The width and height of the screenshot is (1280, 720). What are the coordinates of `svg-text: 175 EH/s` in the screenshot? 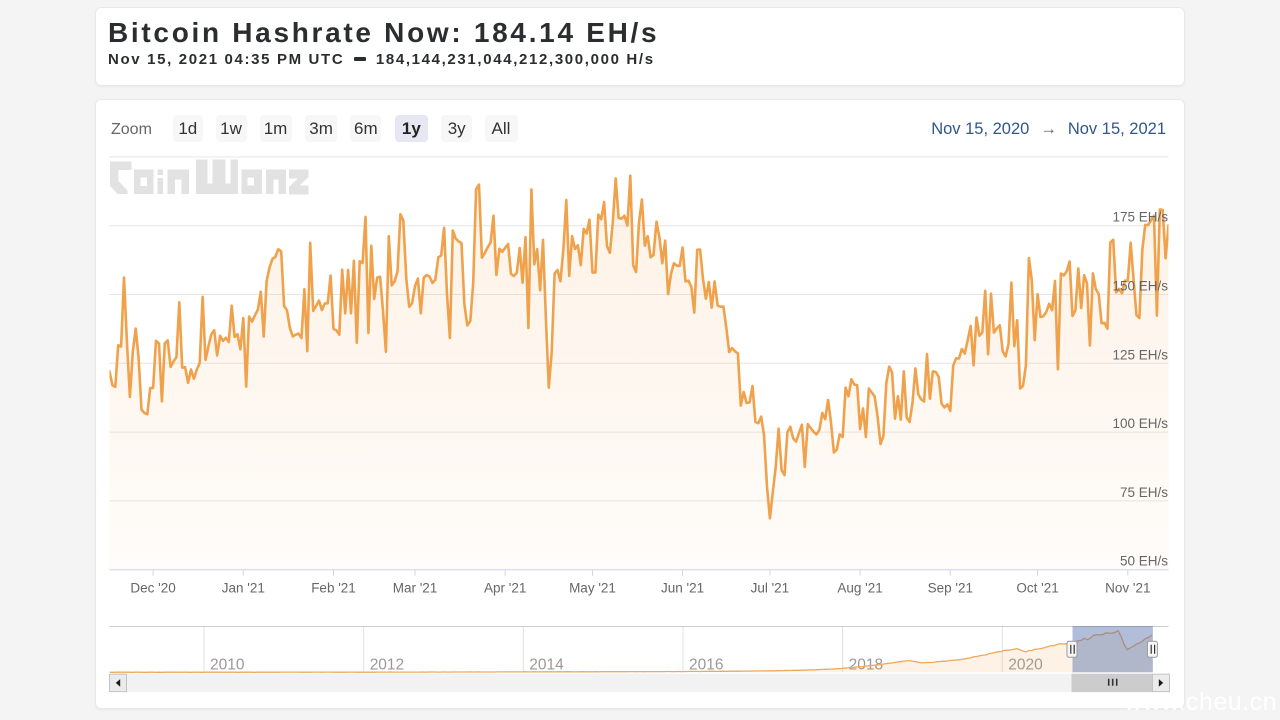 It's located at (1140, 217).